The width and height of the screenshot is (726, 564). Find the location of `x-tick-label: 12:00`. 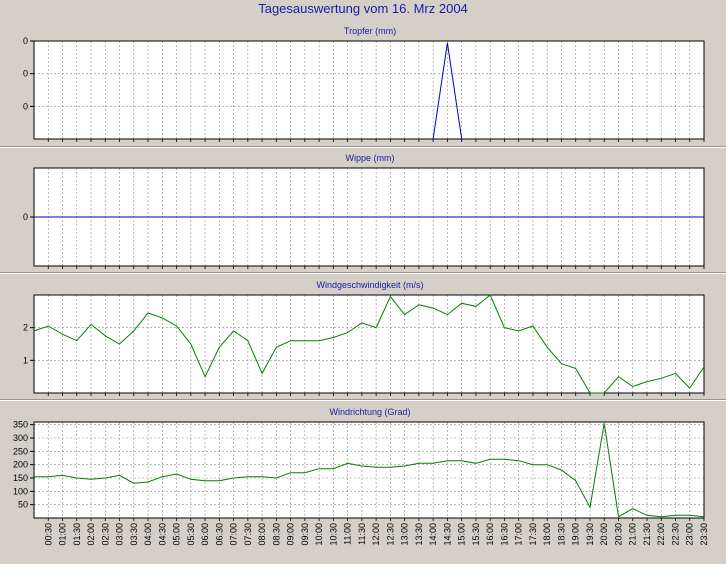

x-tick-label: 12:00 is located at coordinates (376, 534).